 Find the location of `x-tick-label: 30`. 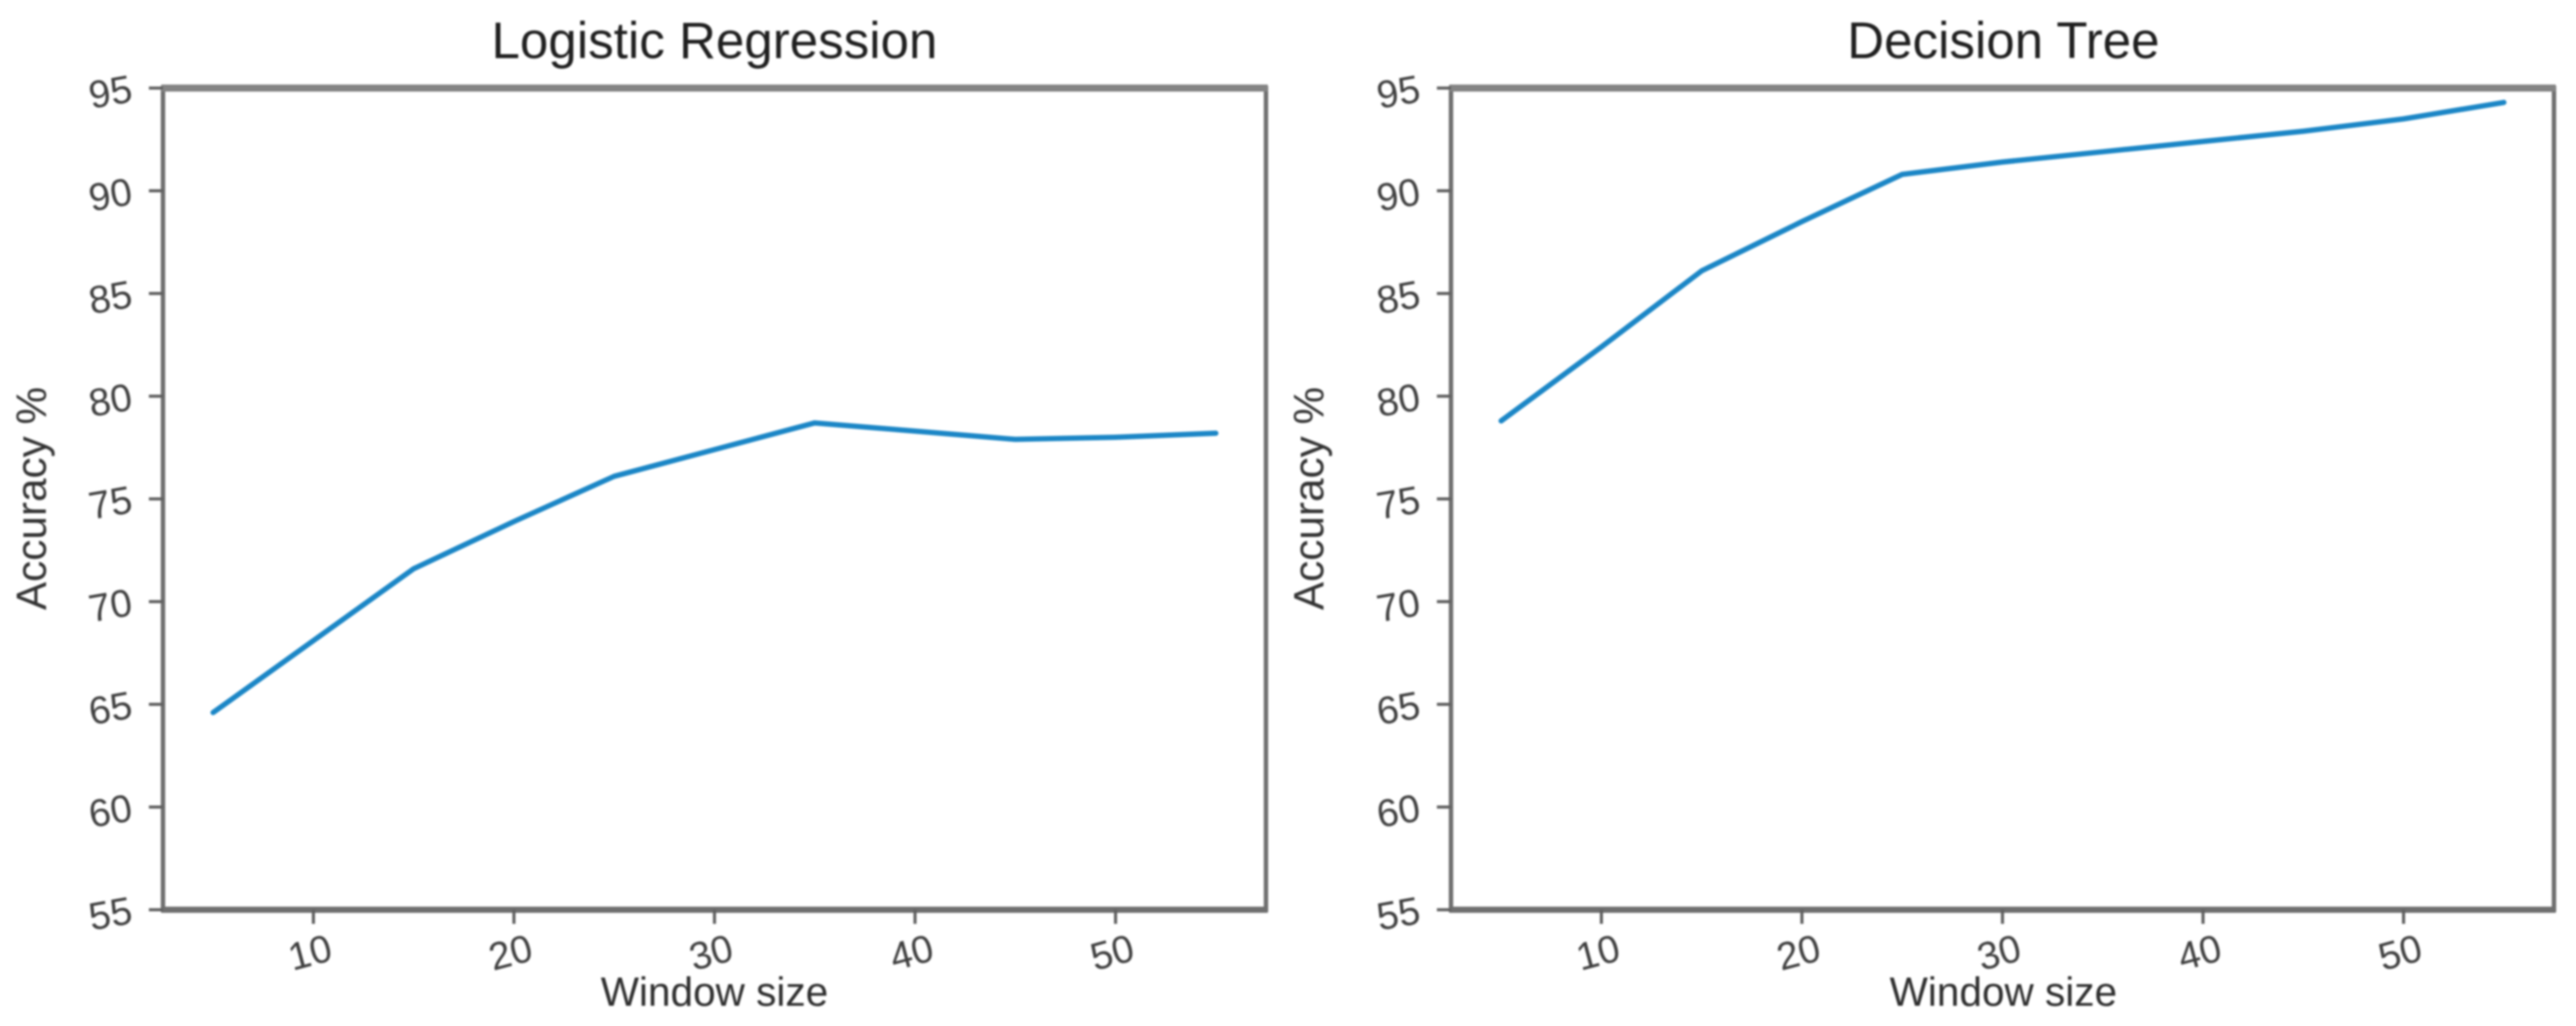

x-tick-label: 30 is located at coordinates (1999, 952).